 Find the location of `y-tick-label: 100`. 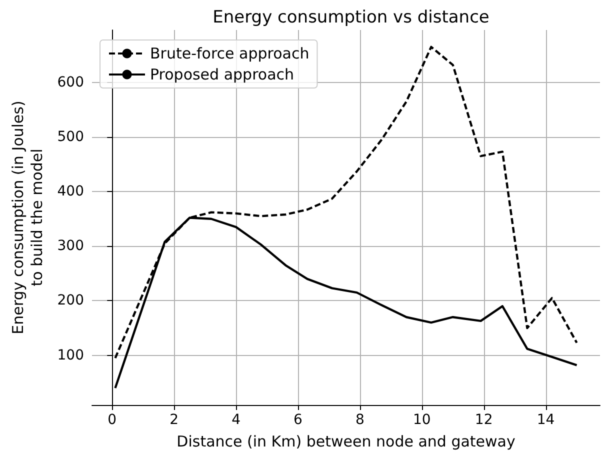

y-tick-label: 100 is located at coordinates (70, 355).